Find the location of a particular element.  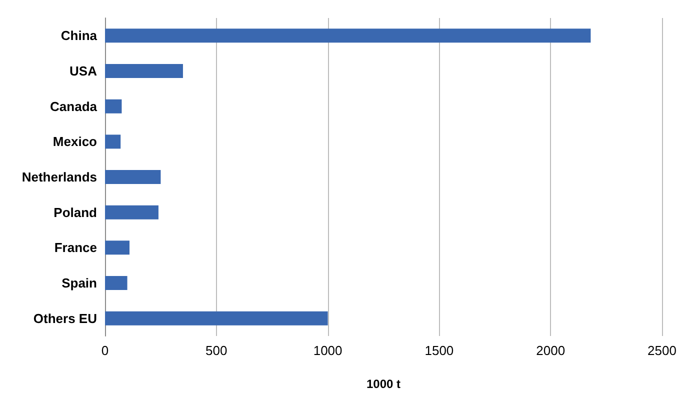

y-tick-label: Mexico is located at coordinates (75, 142).